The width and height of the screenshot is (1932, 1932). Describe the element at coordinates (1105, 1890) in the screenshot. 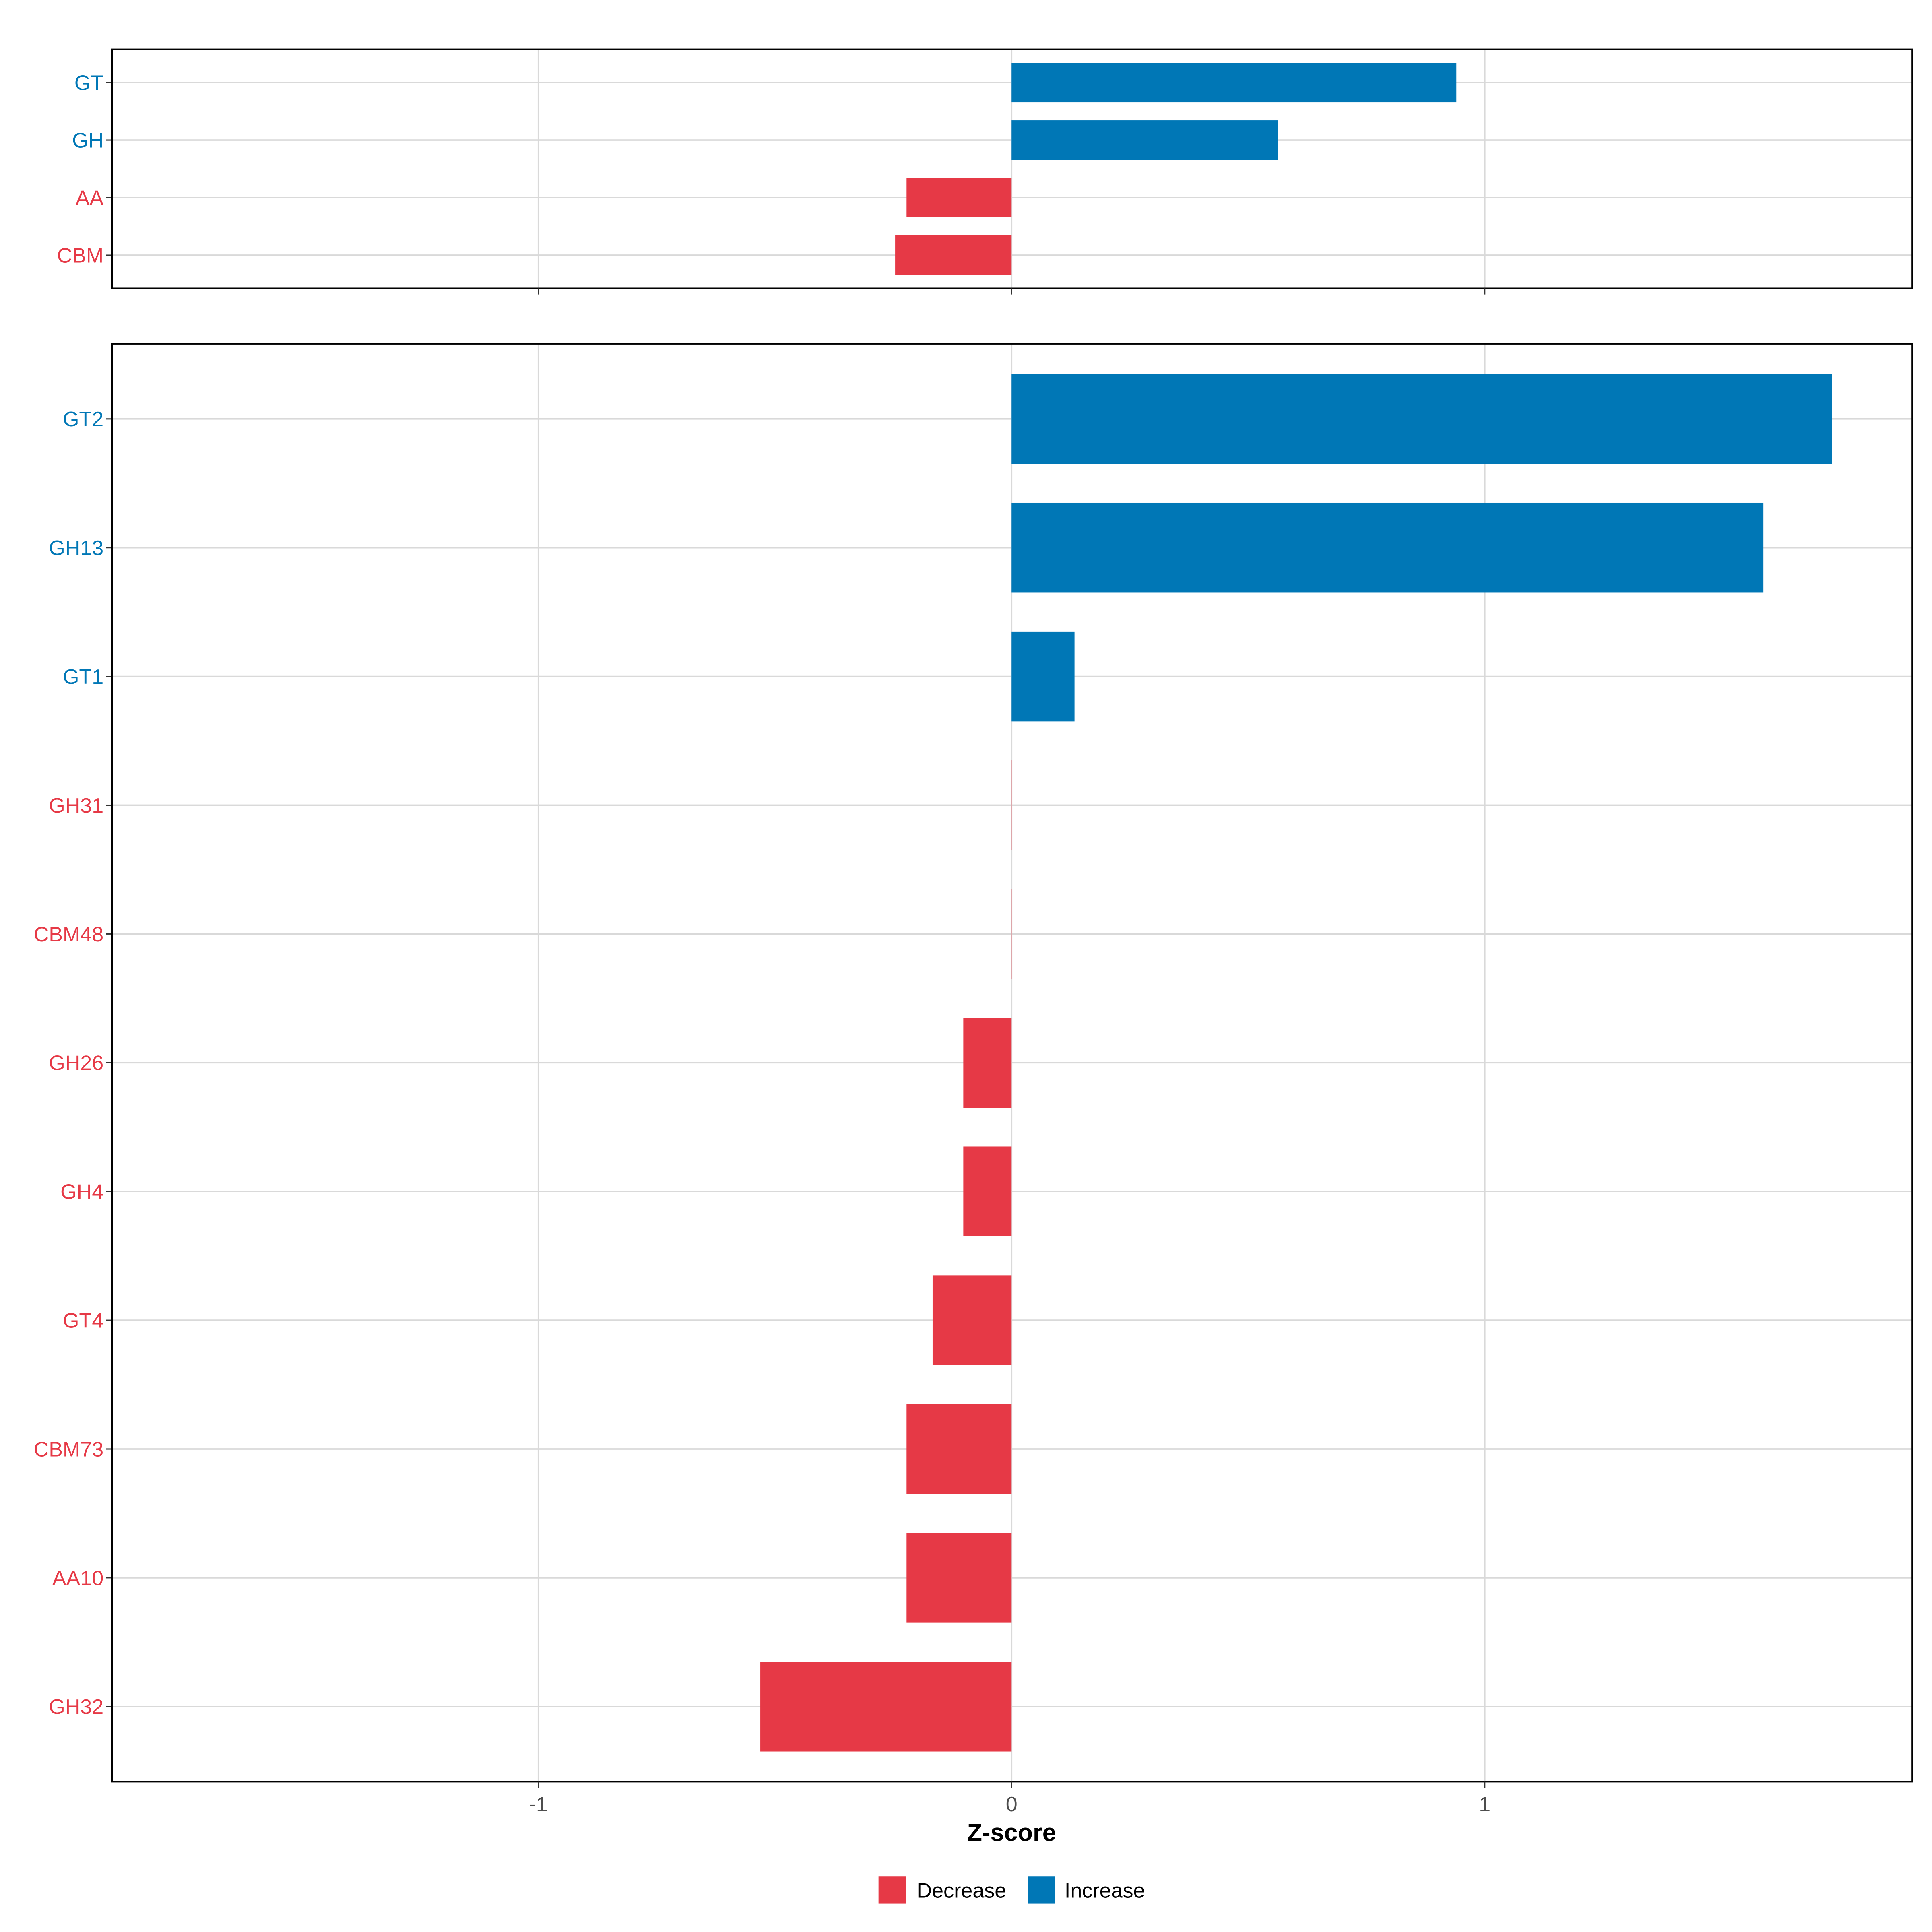

I see `legend-label-increase: Increase` at that location.